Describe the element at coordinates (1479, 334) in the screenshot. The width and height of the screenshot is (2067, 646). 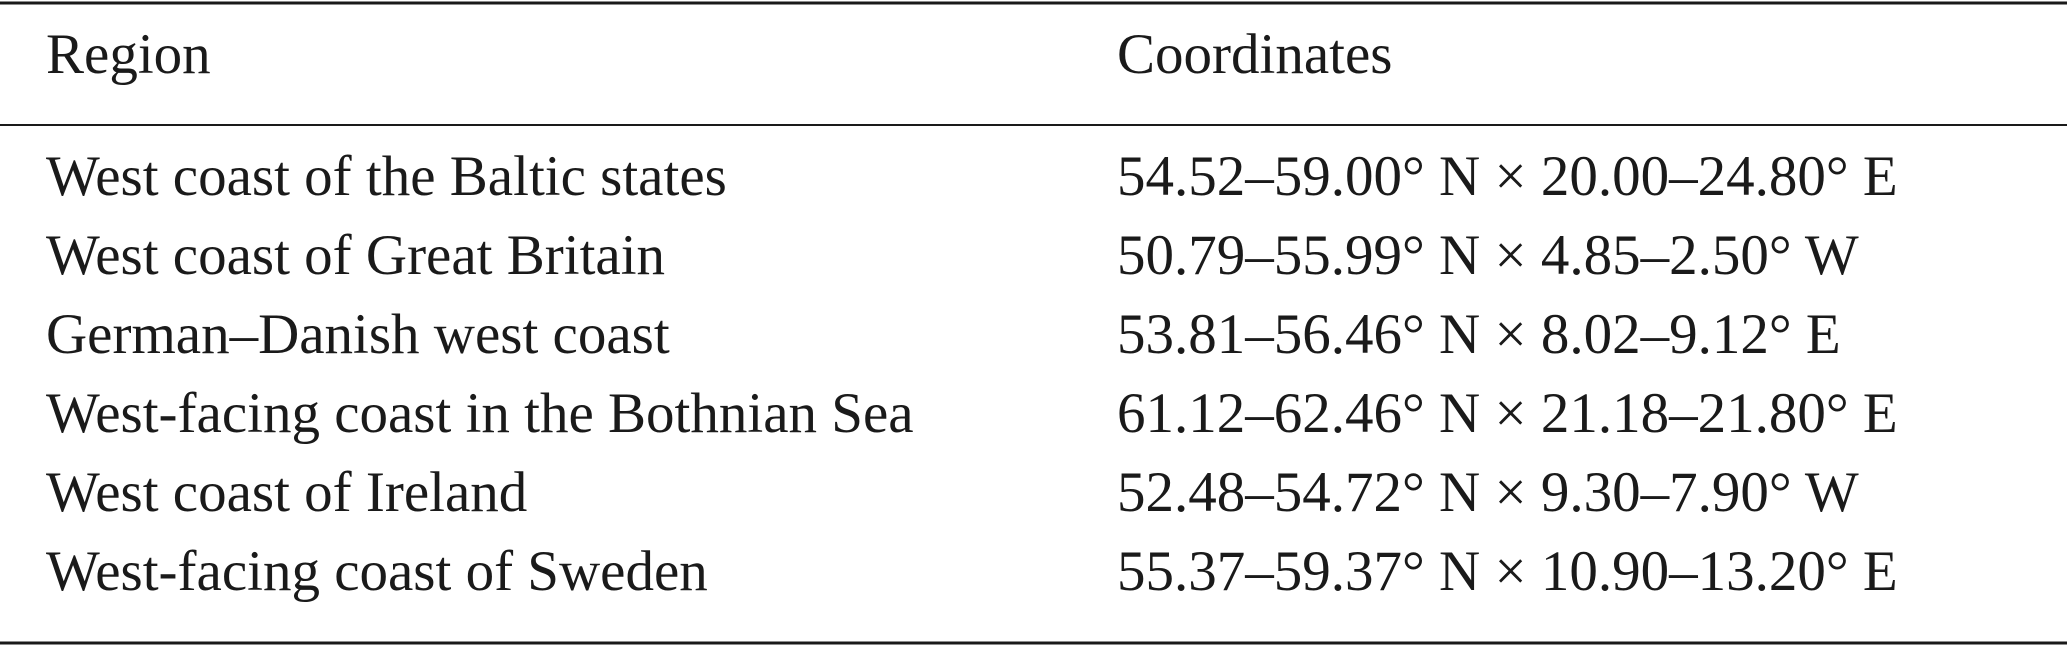
I see `cell: 53.81–56.46° N × 8.02–9.12° E` at that location.